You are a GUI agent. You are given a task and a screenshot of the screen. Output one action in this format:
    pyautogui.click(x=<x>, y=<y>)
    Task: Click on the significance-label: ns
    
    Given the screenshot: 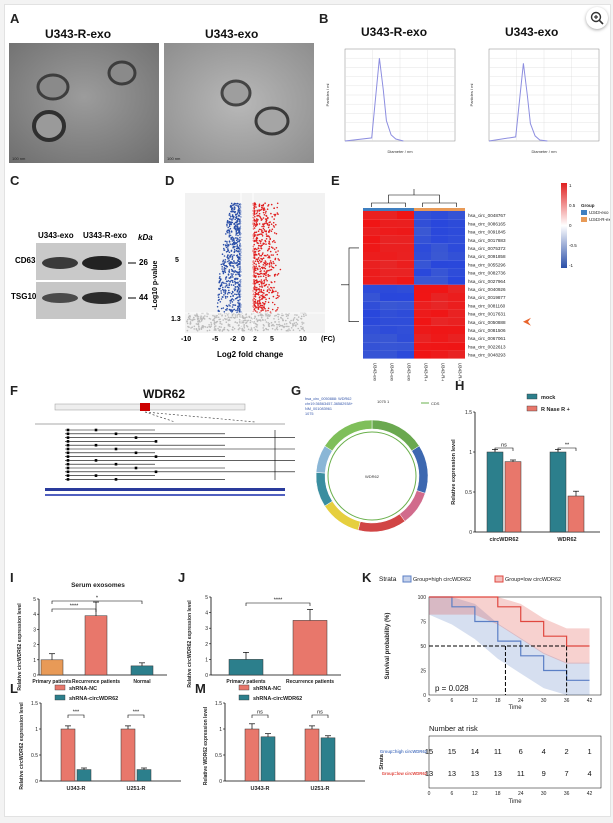 What is the action you would take?
    pyautogui.click(x=320, y=713)
    